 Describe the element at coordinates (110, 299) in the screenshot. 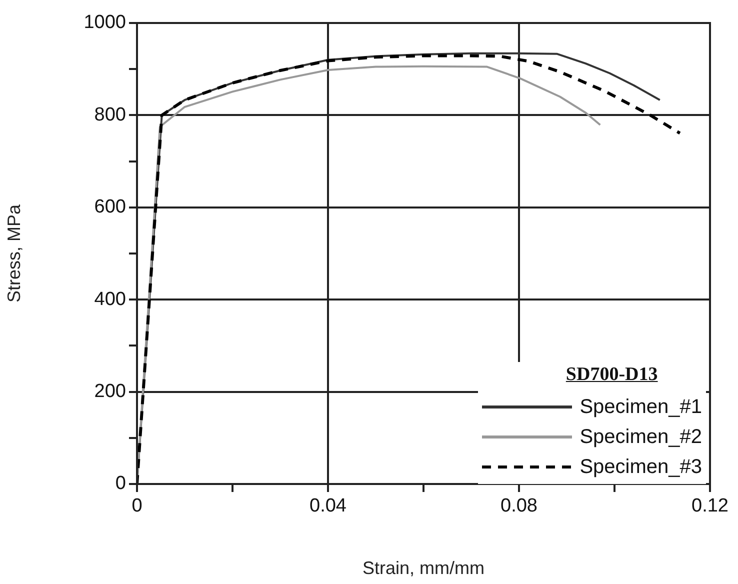

I see `y-tick-label: 400` at that location.